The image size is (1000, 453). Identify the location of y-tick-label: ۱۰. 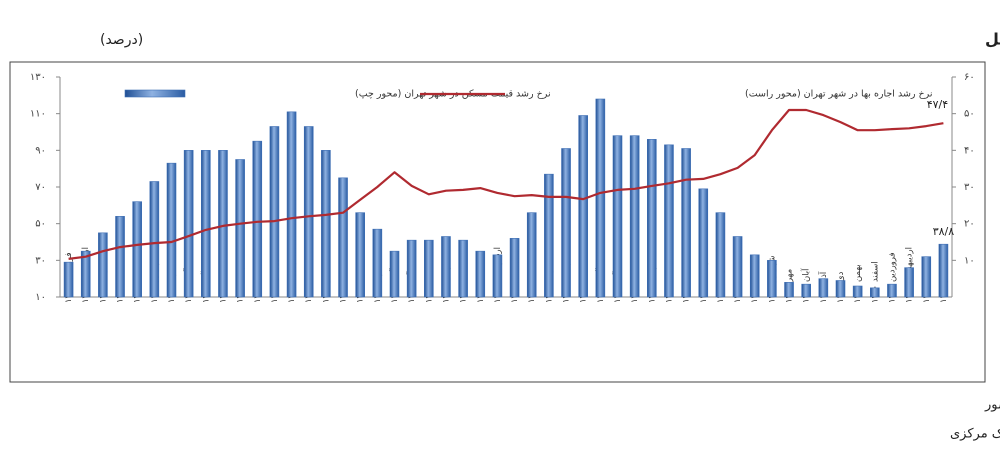
(40, 297).